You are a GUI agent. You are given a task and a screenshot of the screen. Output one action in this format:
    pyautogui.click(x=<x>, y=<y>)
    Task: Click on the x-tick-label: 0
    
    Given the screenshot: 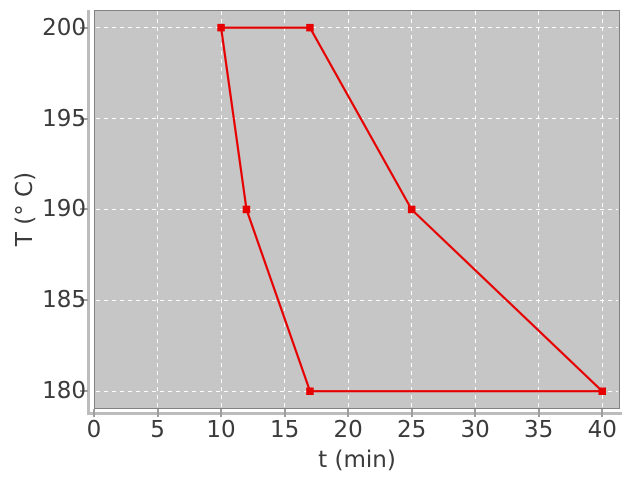 What is the action you would take?
    pyautogui.click(x=94, y=430)
    